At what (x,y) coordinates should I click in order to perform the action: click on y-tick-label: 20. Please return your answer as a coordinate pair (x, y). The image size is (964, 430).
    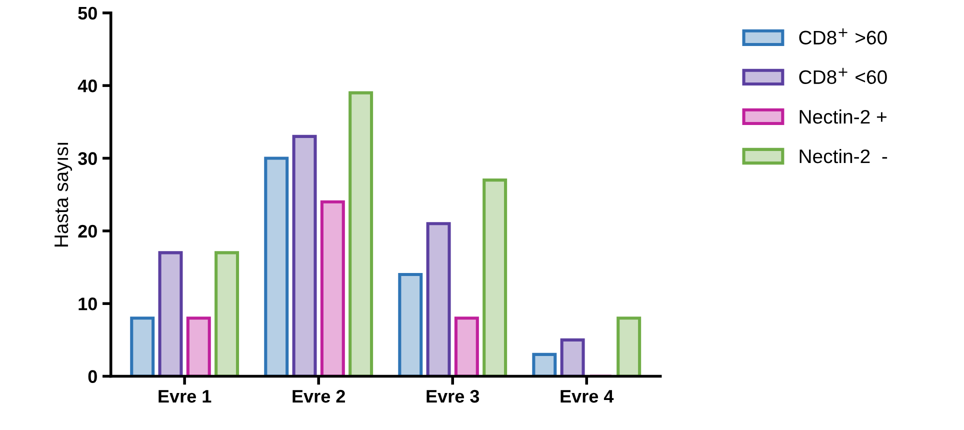
    Looking at the image, I should click on (87, 231).